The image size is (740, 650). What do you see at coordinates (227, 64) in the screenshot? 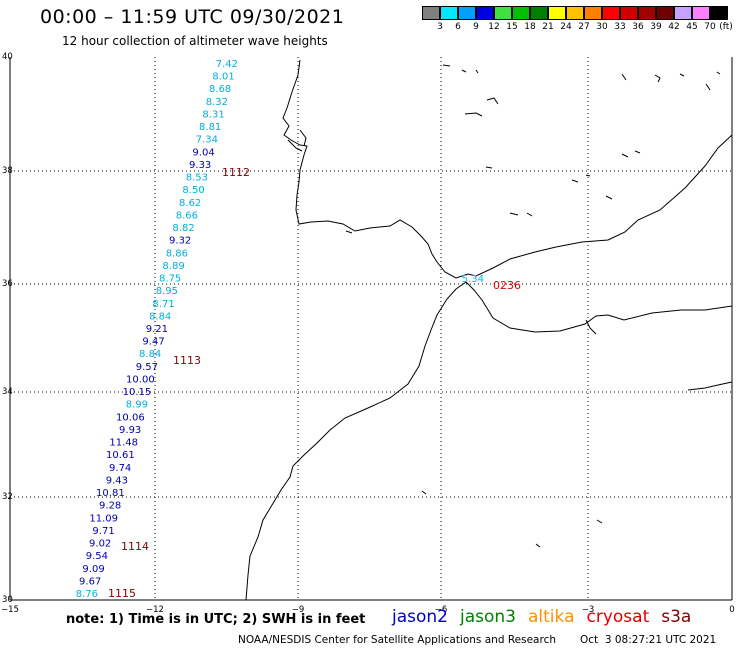
I see `wave-height-value: 7.42` at bounding box center [227, 64].